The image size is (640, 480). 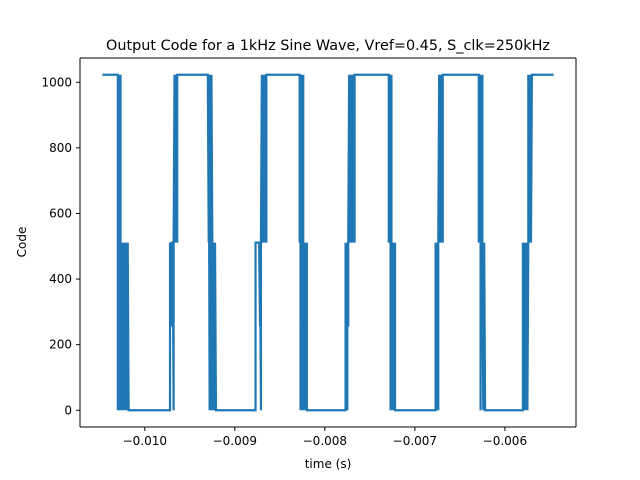 What do you see at coordinates (235, 441) in the screenshot?
I see `x-tick-label: −0.009` at bounding box center [235, 441].